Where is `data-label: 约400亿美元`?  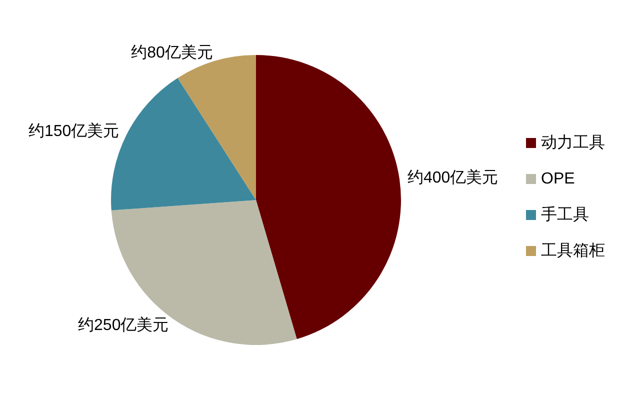
data-label: 约400亿美元 is located at coordinates (452, 177).